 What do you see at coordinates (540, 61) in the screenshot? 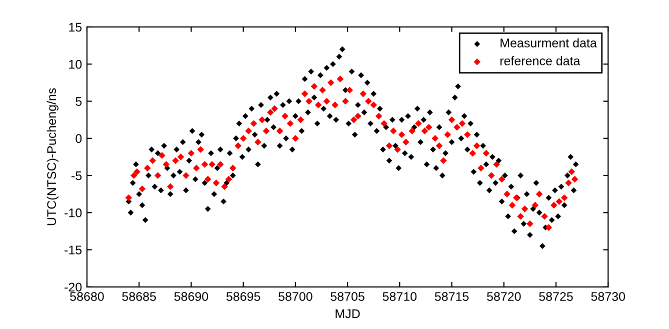
I see `legend-label: reference data` at bounding box center [540, 61].